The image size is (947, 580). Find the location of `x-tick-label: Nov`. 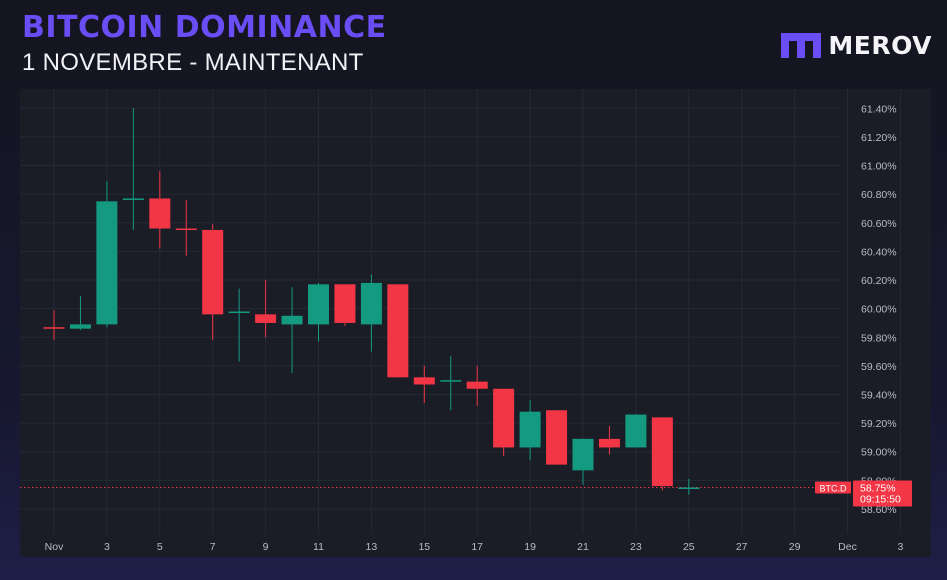

x-tick-label: Nov is located at coordinates (54, 547).